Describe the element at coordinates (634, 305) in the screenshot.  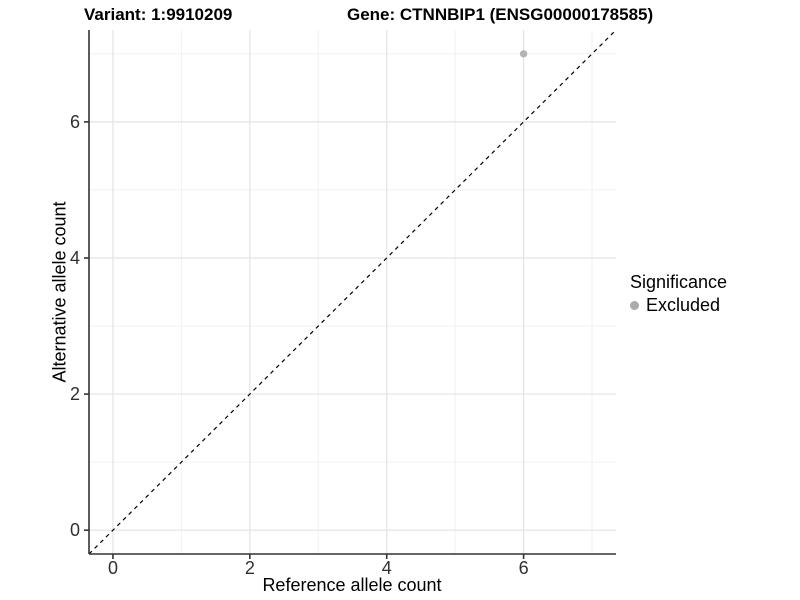
I see `legend-key-dot-icon` at that location.